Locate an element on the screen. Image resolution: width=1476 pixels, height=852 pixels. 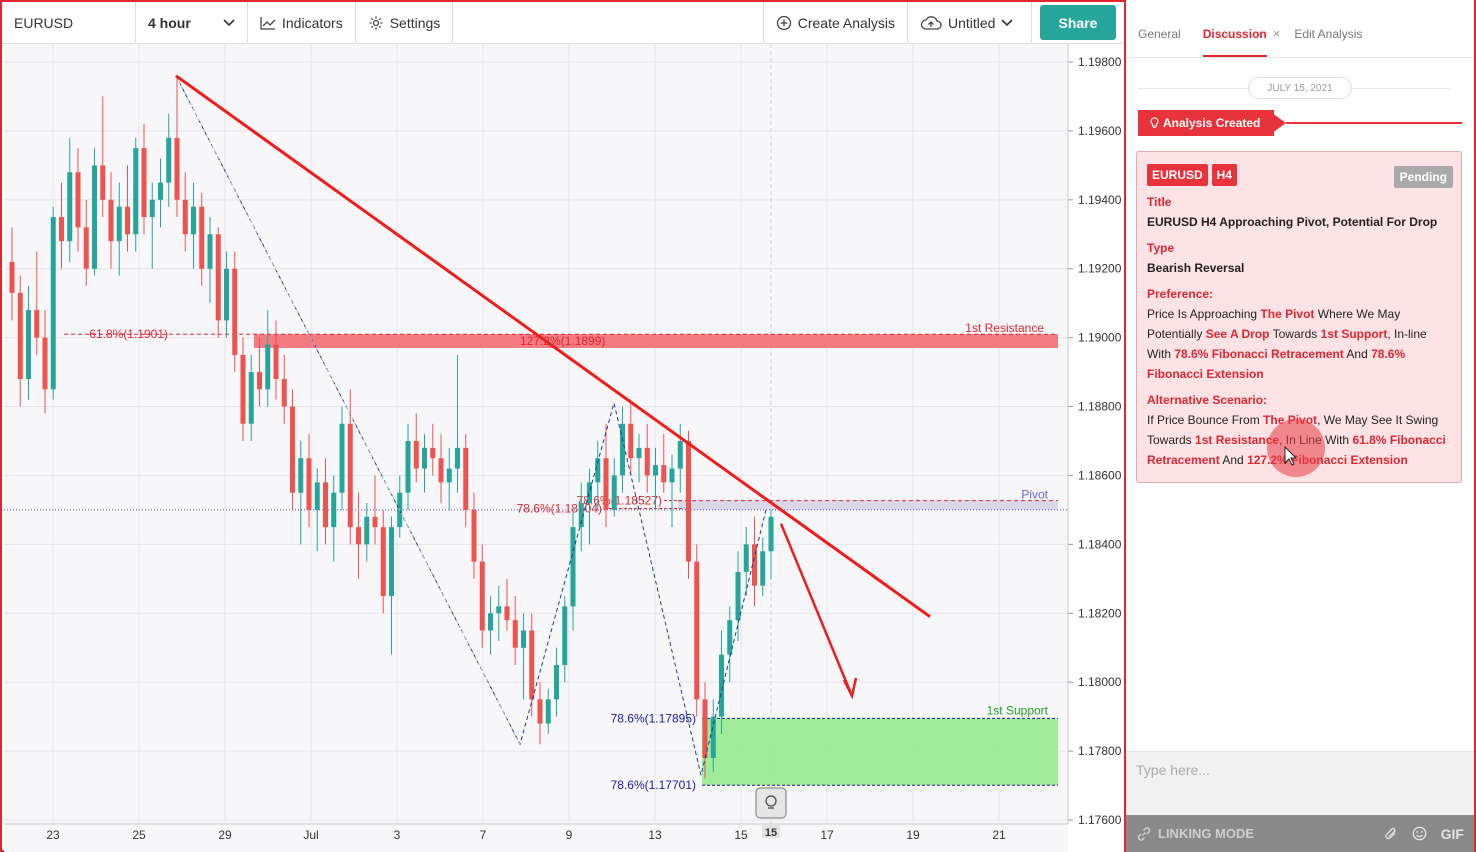
x-tick-label: Jul is located at coordinates (310, 835).